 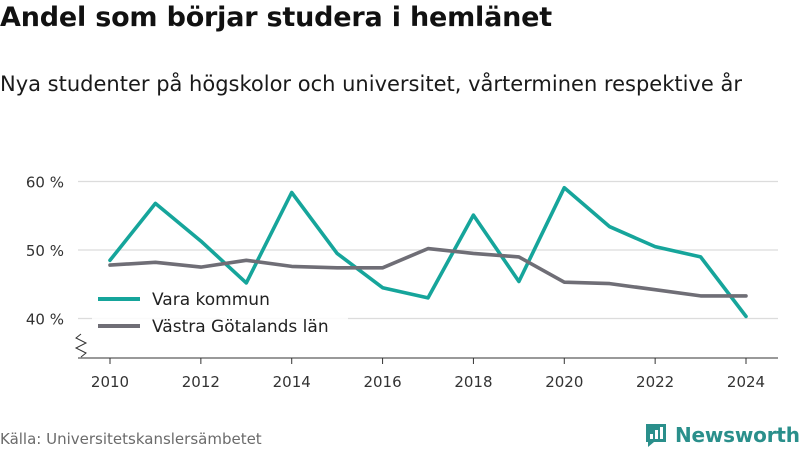 I want to click on brand-logo: Newsworthy, so click(x=722, y=435).